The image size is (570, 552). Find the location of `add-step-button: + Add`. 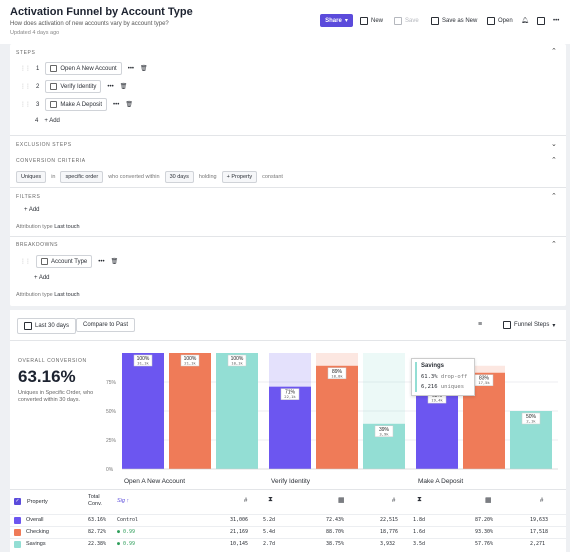

add-step-button: + Add is located at coordinates (52, 121).